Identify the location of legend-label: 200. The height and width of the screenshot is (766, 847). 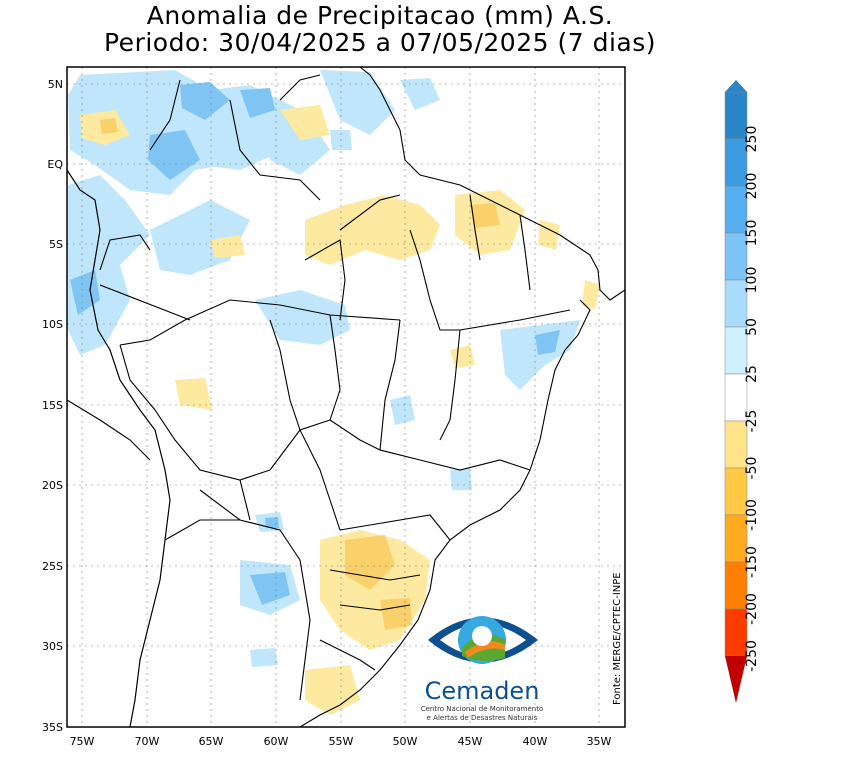
(752, 186).